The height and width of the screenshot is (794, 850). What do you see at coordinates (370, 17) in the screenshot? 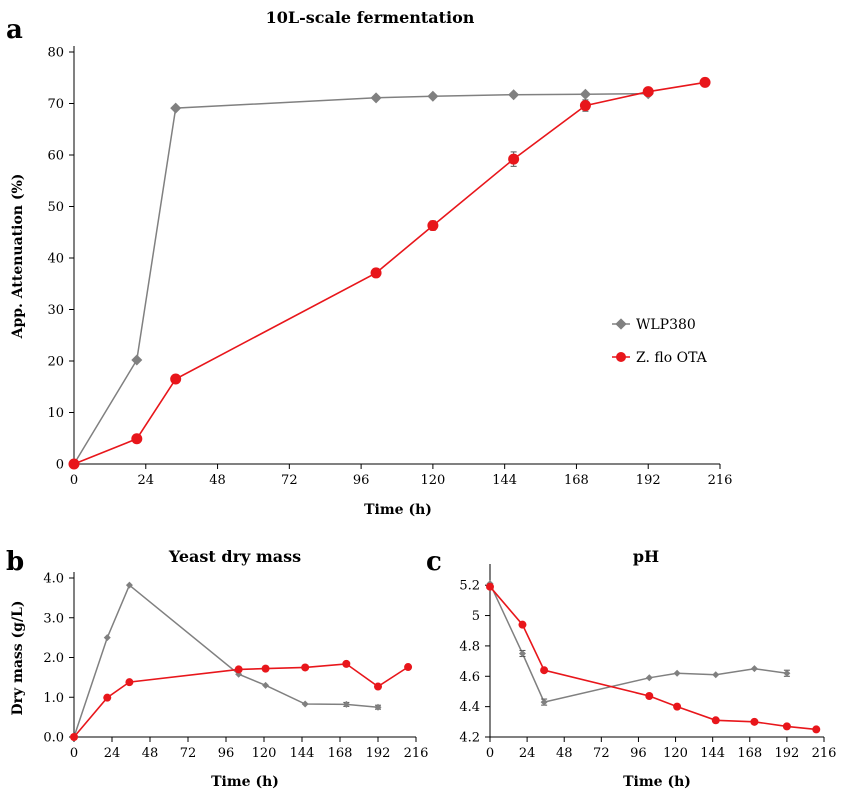
I see `chart-title-a: 10L-scale fermentation` at bounding box center [370, 17].